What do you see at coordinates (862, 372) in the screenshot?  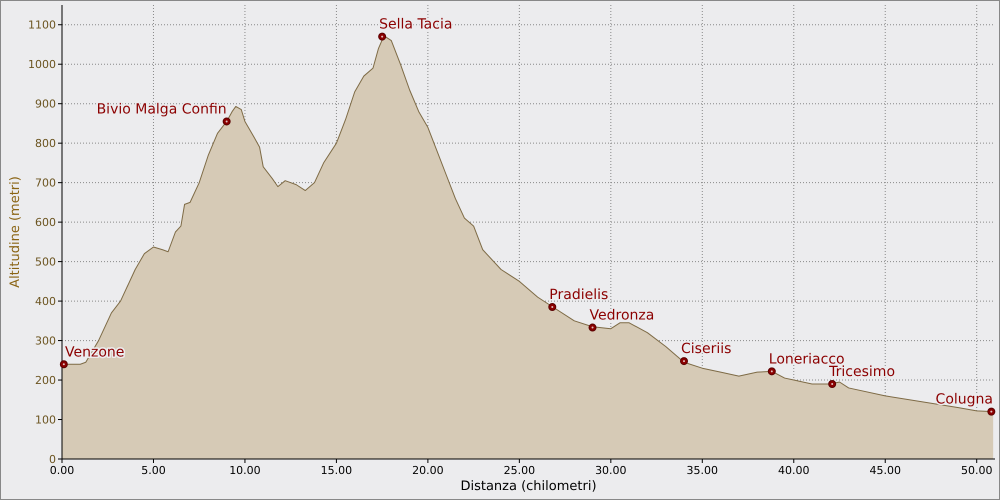 I see `annotation: Tricesimo` at bounding box center [862, 372].